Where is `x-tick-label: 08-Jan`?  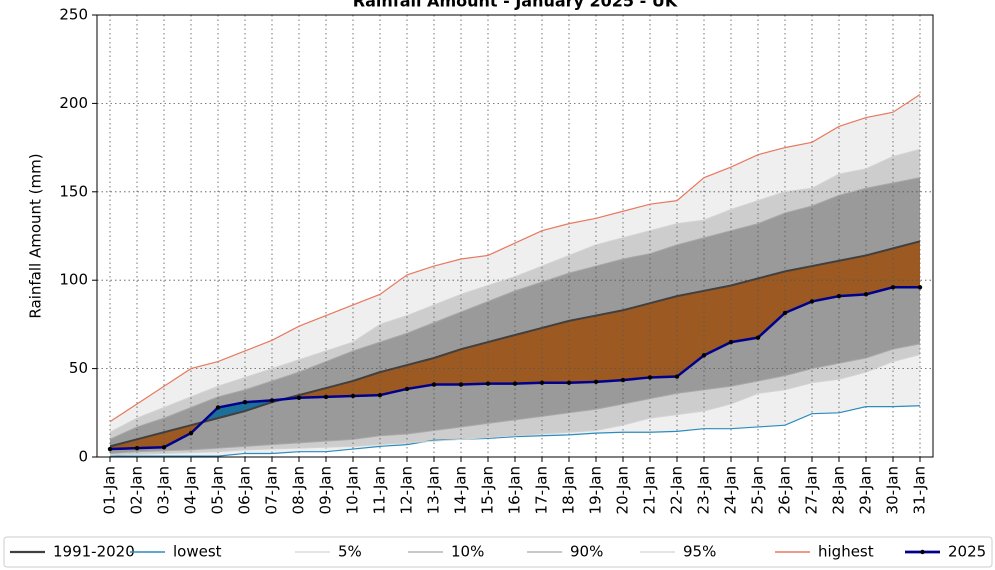 x-tick-label: 08-Jan is located at coordinates (299, 490).